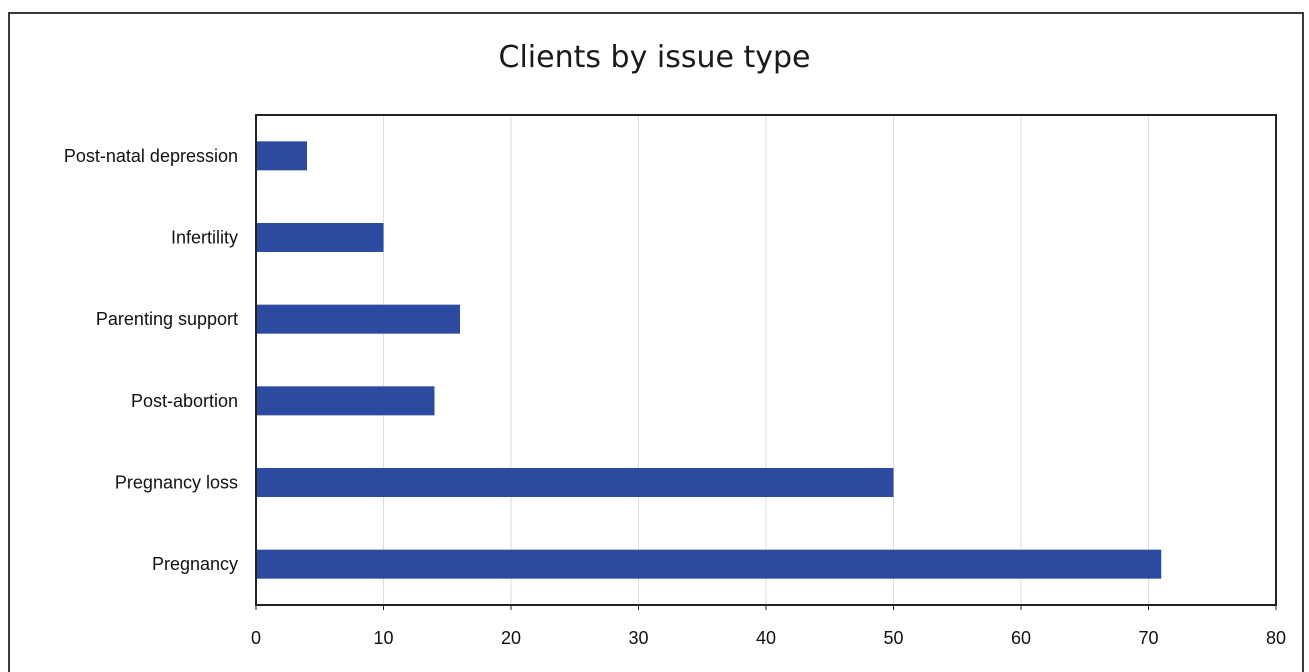 The image size is (1309, 672). I want to click on x-tick-label: 50, so click(893, 638).